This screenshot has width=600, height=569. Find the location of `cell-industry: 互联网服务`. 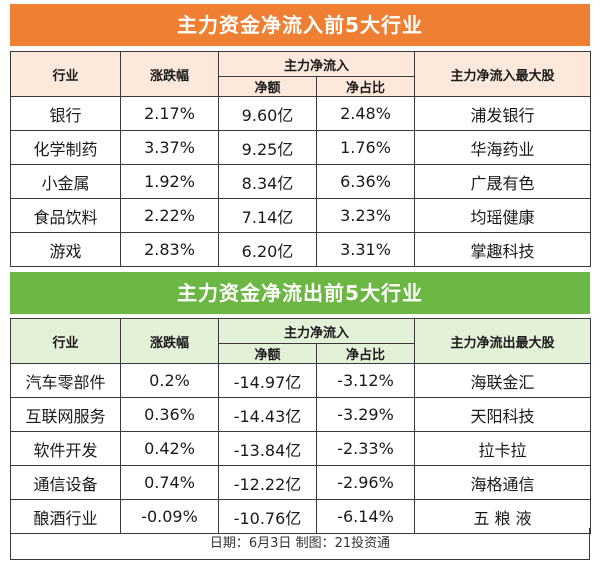

cell-industry: 互联网服务 is located at coordinates (65, 414).